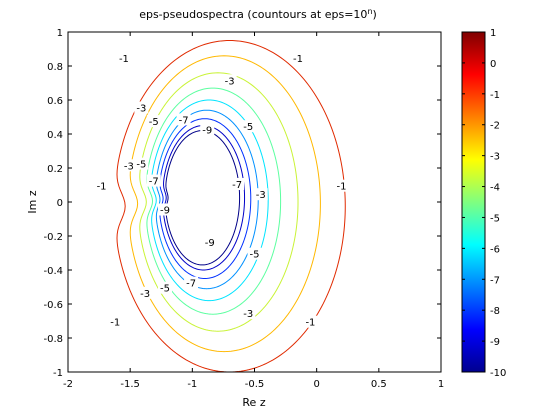 Image resolution: width=560 pixels, height=420 pixels. Describe the element at coordinates (68, 384) in the screenshot. I see `x-tick-label: -2` at that location.